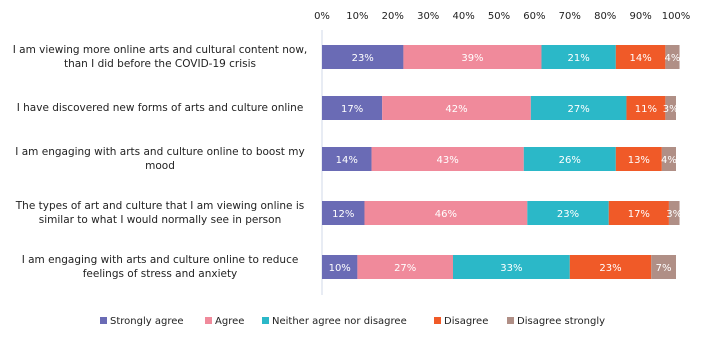  Describe the element at coordinates (534, 16) in the screenshot. I see `x-tick-label: 60%` at that location.